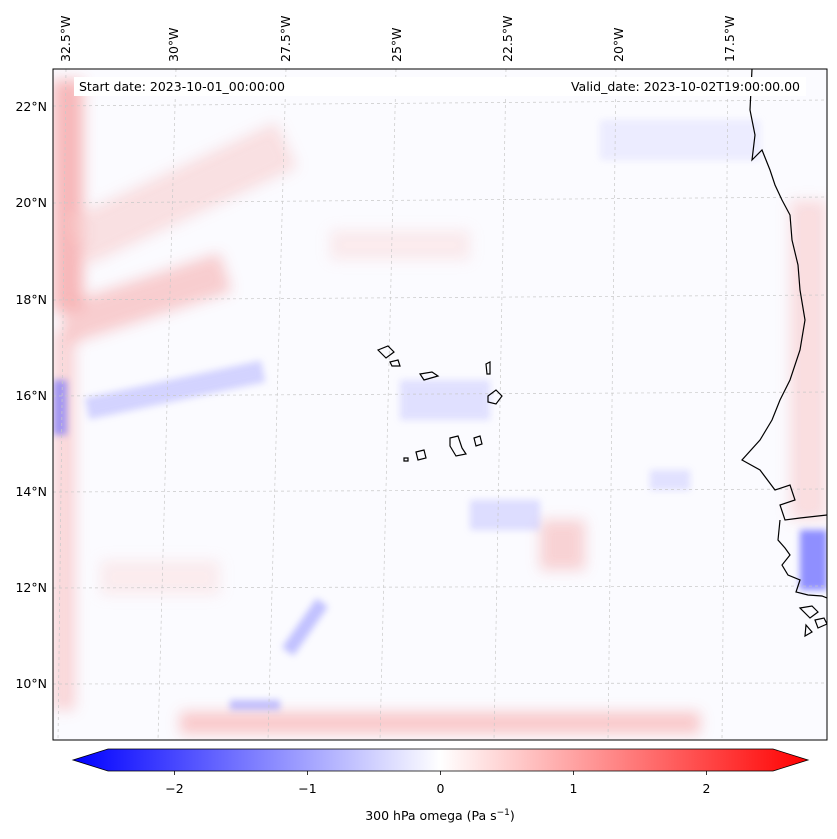 Image resolution: width=837 pixels, height=839 pixels. I want to click on colorbar-tick-label: −2, so click(174, 788).